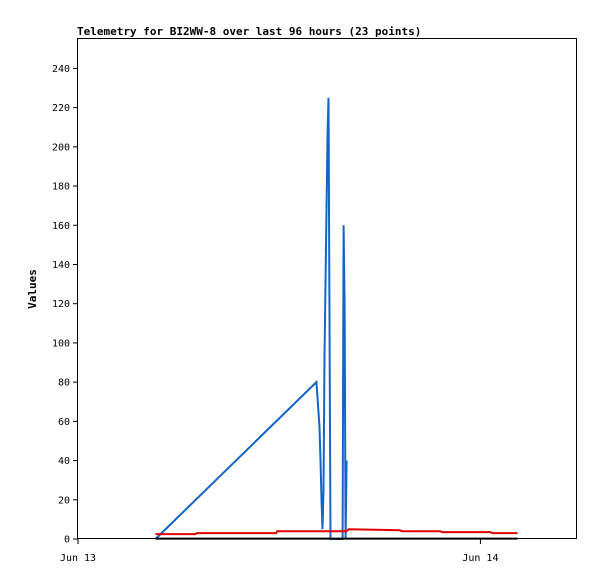  What do you see at coordinates (61, 147) in the screenshot?
I see `y-tick-label: 200` at bounding box center [61, 147].